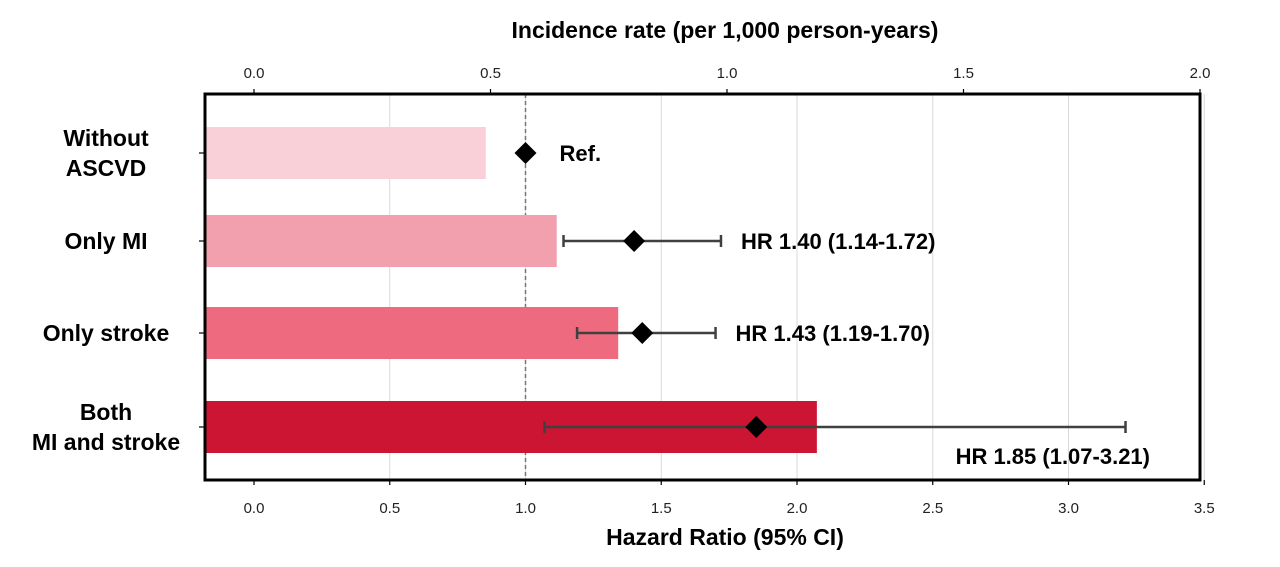 Image resolution: width=1280 pixels, height=567 pixels. What do you see at coordinates (254, 508) in the screenshot?
I see `hr-tick-label: 0.0` at bounding box center [254, 508].